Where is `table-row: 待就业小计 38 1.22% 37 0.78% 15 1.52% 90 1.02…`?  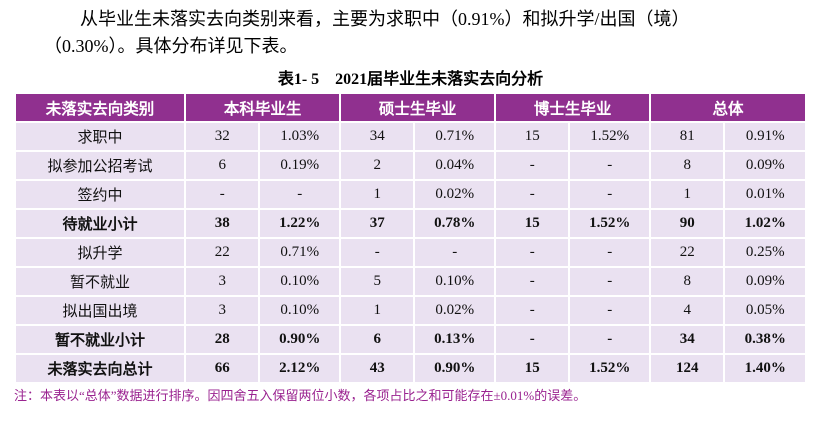 table-row: 待就业小计 38 1.22% 37 0.78% 15 1.52% 90 1.02… is located at coordinates (410, 223).